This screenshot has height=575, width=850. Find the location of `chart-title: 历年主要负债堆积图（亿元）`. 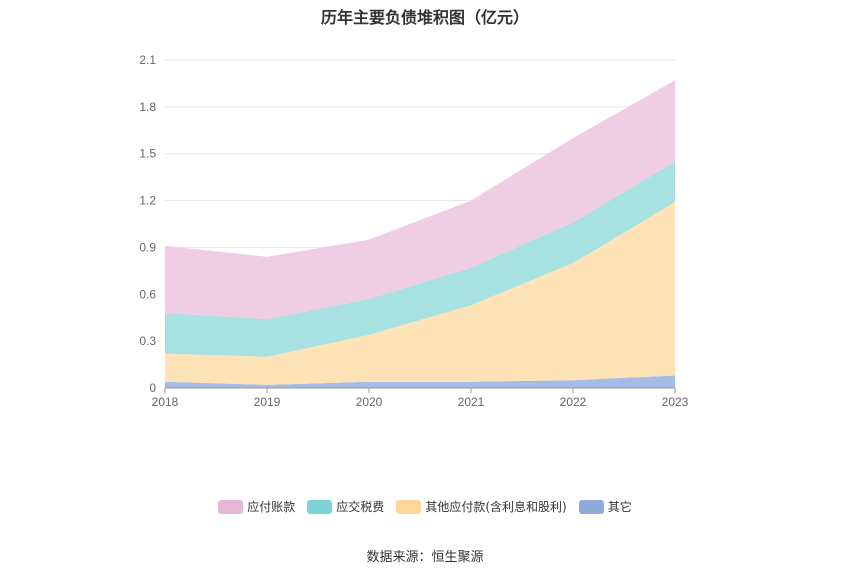

chart-title: 历年主要负债堆积图（亿元） is located at coordinates (424, 17).